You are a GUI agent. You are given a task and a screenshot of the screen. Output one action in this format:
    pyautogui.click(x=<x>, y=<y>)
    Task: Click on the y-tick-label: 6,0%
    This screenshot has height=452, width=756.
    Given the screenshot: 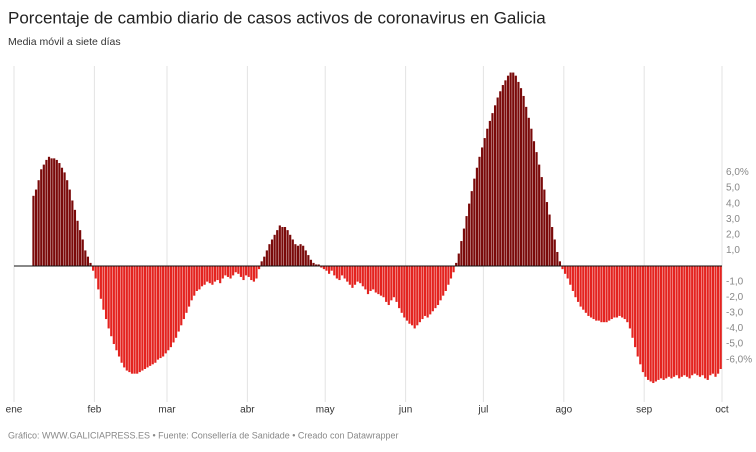 What is the action you would take?
    pyautogui.click(x=737, y=172)
    